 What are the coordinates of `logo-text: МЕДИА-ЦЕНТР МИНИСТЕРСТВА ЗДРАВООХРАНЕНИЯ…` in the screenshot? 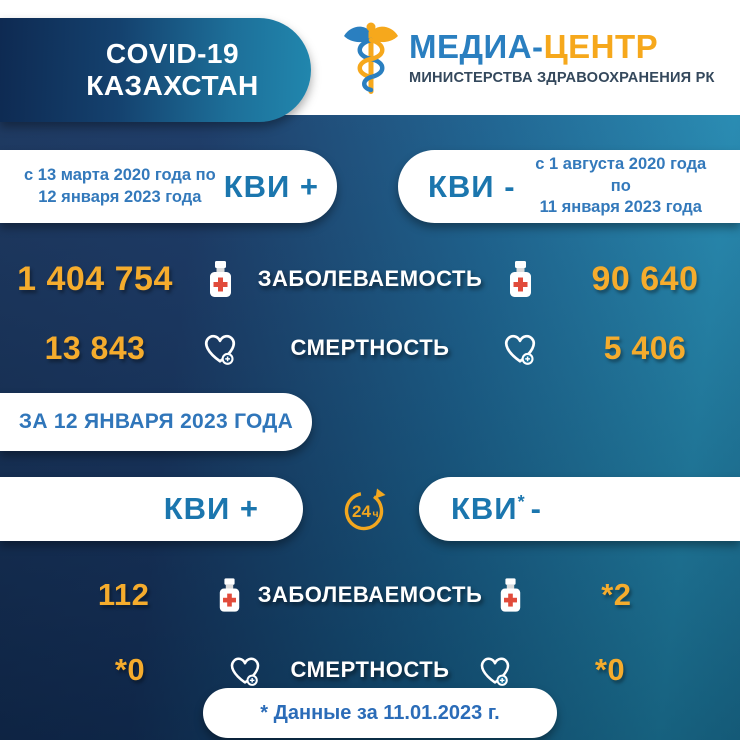 It's located at (562, 53).